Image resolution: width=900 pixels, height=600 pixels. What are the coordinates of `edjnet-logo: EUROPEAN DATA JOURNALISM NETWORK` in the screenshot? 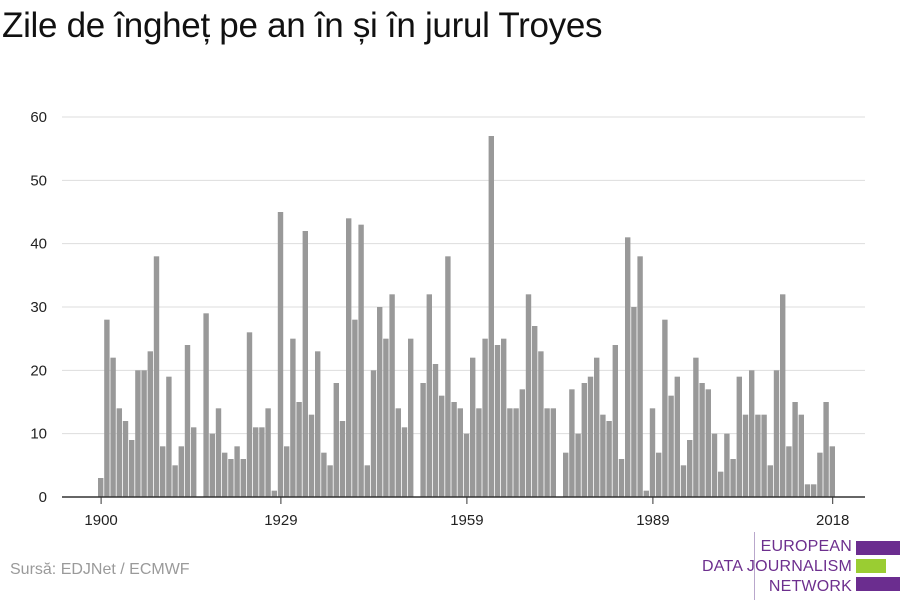 It's located at (800, 566).